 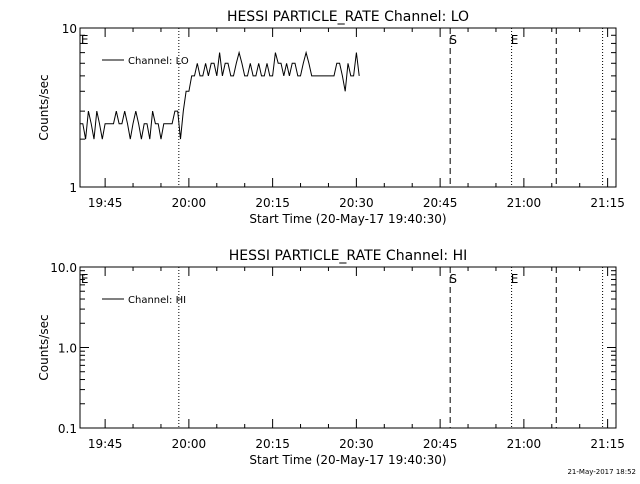 What do you see at coordinates (63, 268) in the screenshot?
I see `y-tick-label: 10.0` at bounding box center [63, 268].